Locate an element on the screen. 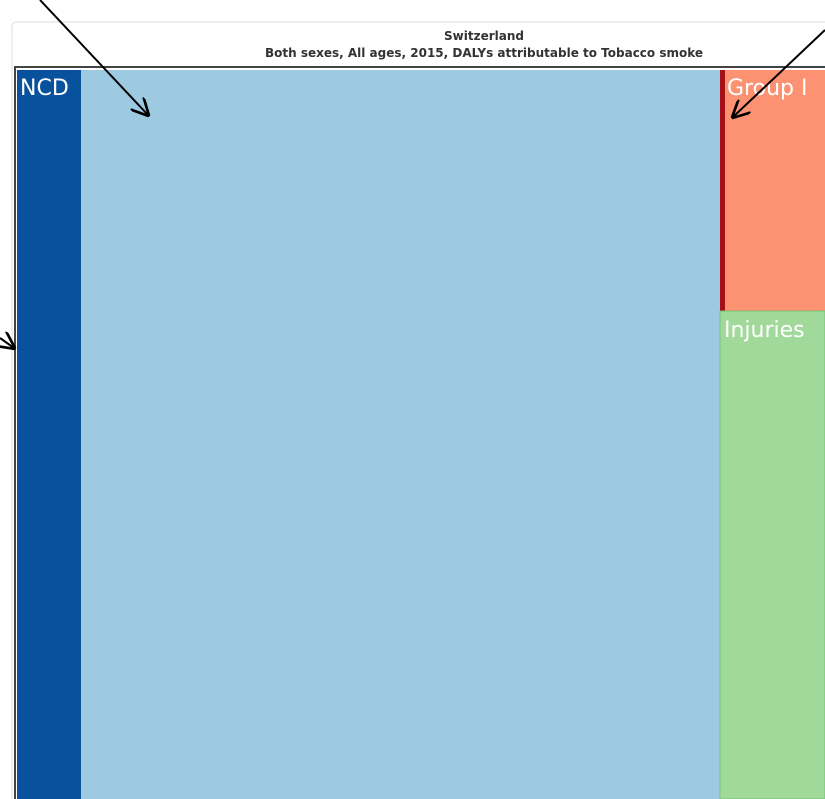  tile-label: Injuries is located at coordinates (764, 330).